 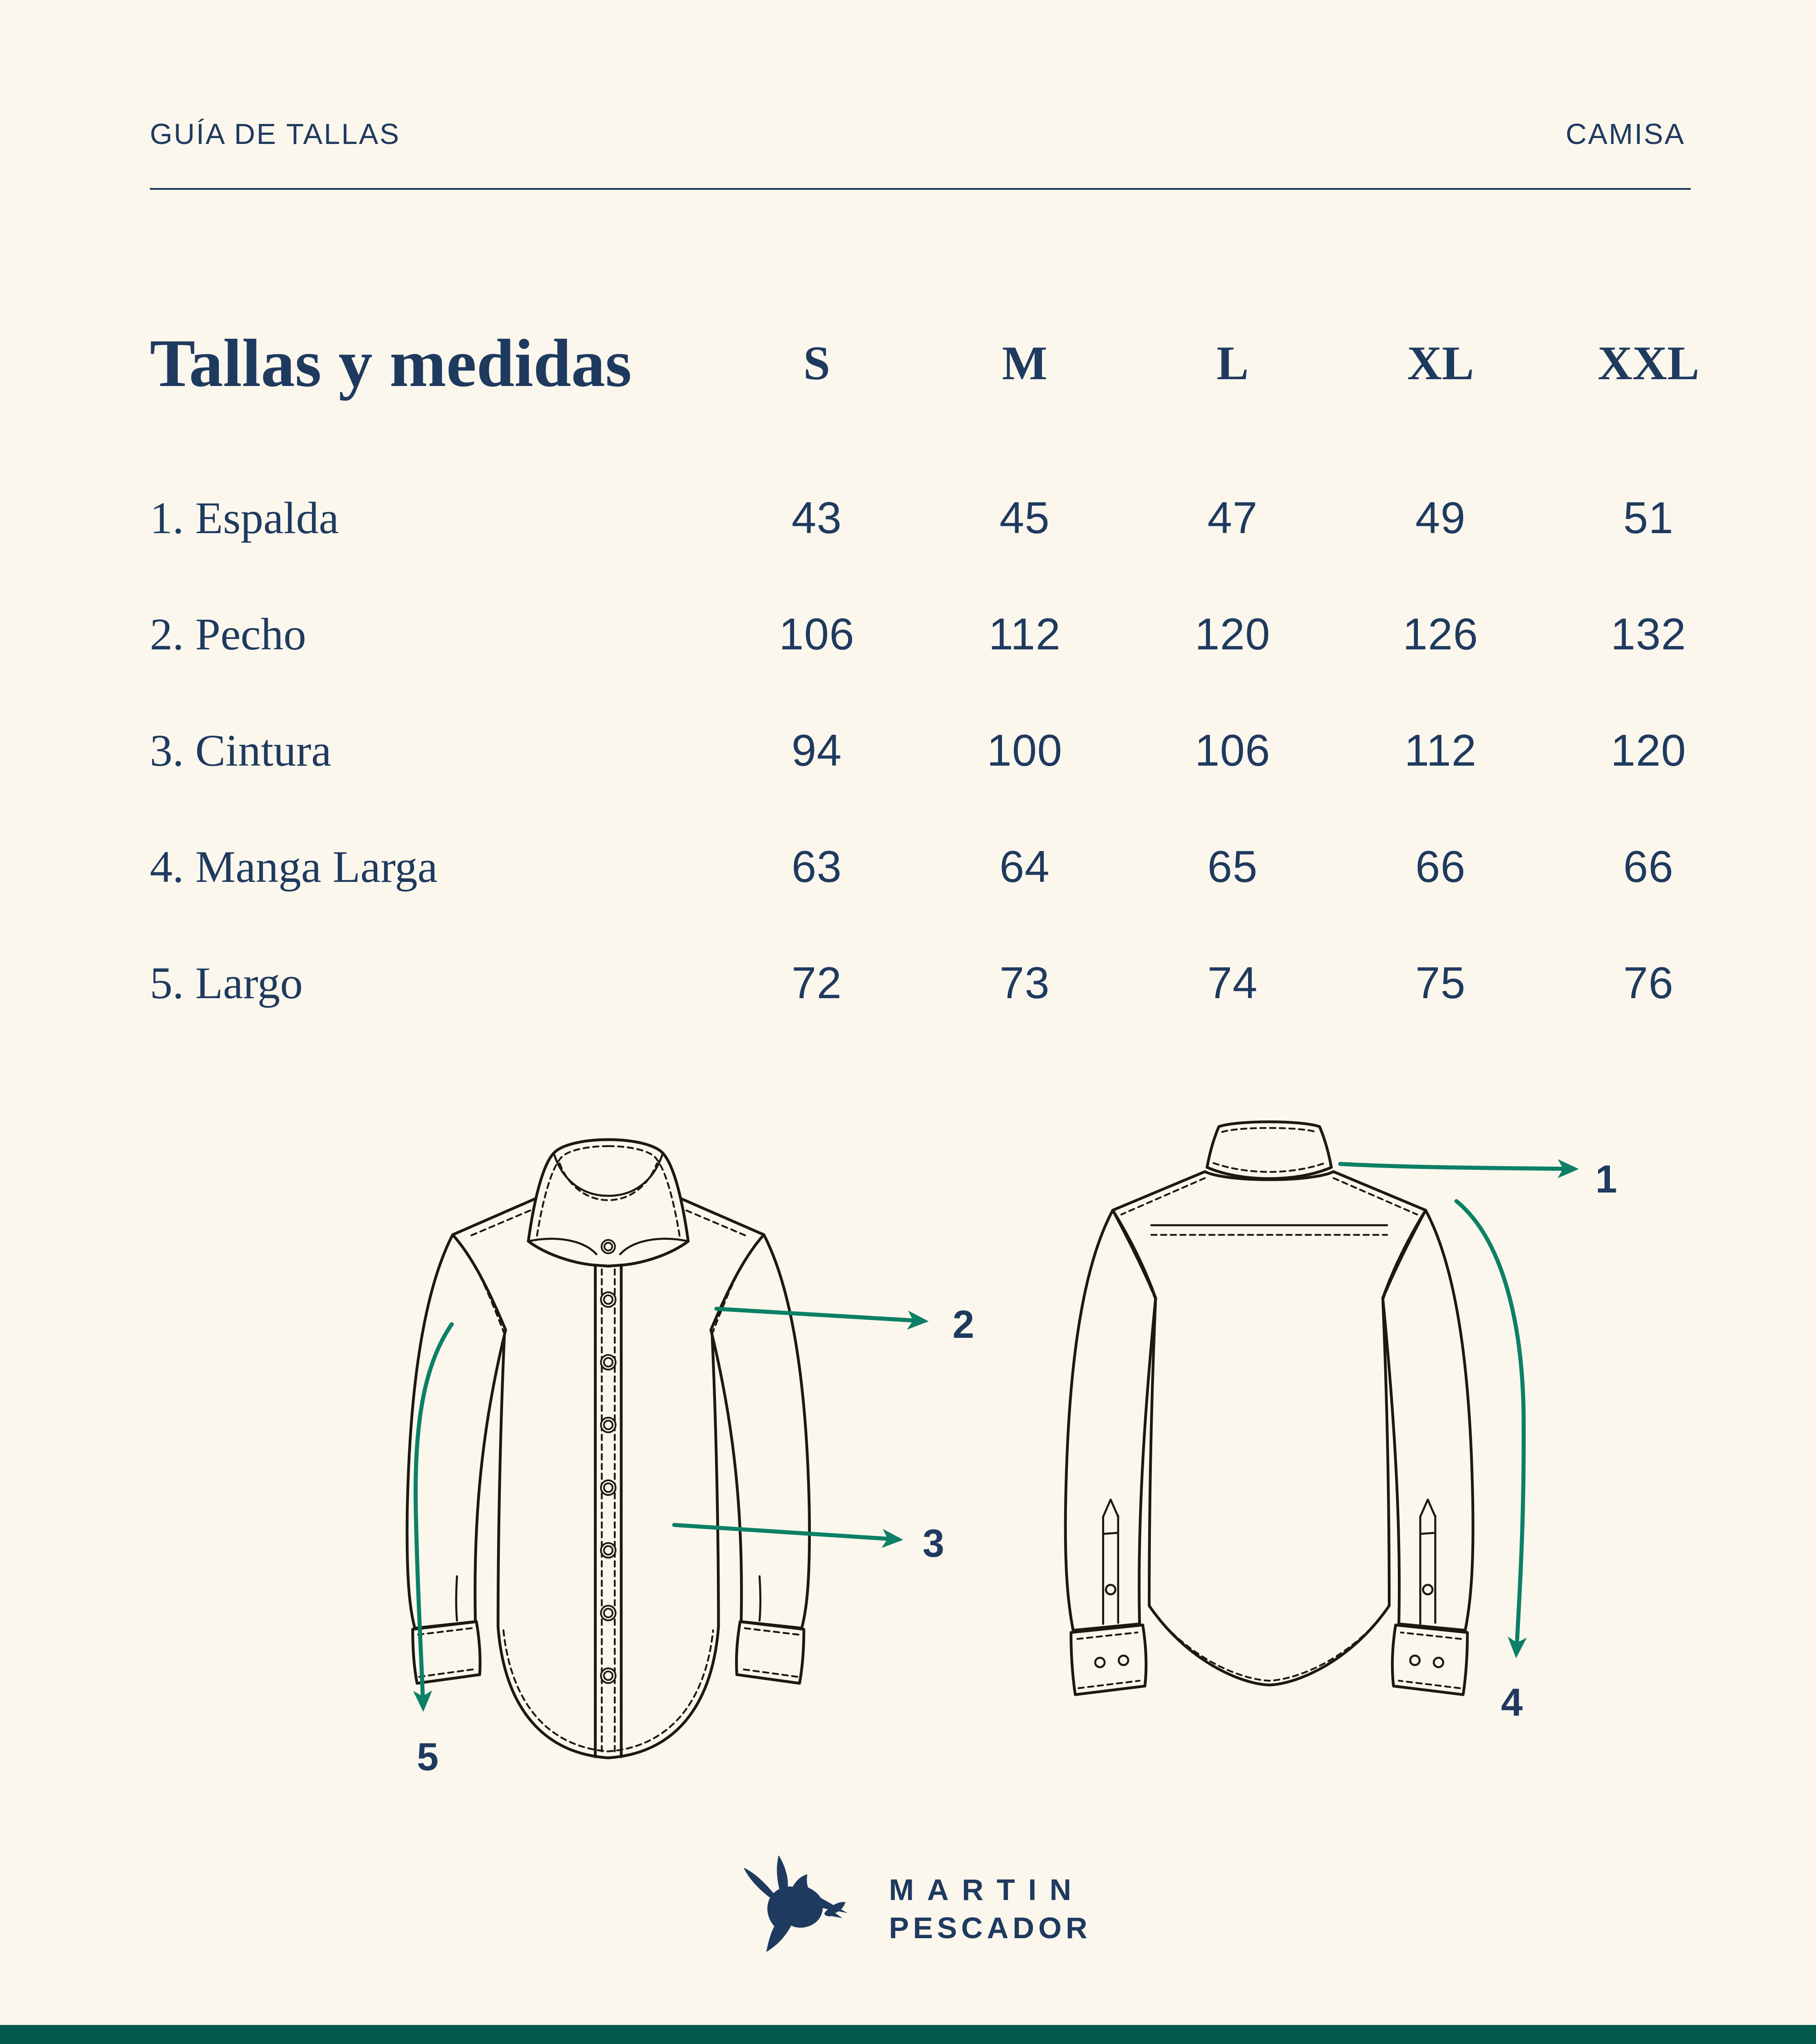 What do you see at coordinates (1440, 517) in the screenshot?
I see `measurement-value: 49` at bounding box center [1440, 517].